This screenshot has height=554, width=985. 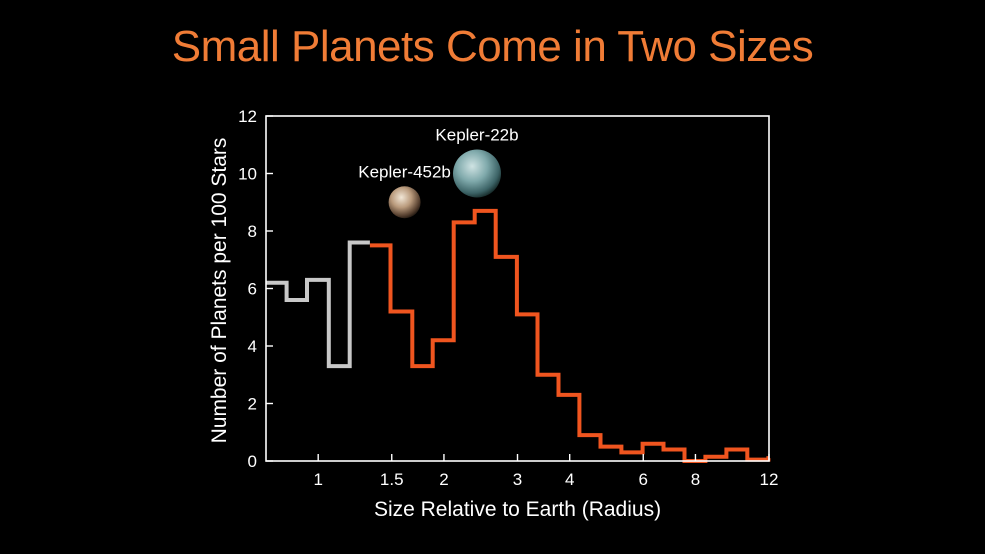 What do you see at coordinates (247, 116) in the screenshot?
I see `y-tick-label: 12` at bounding box center [247, 116].